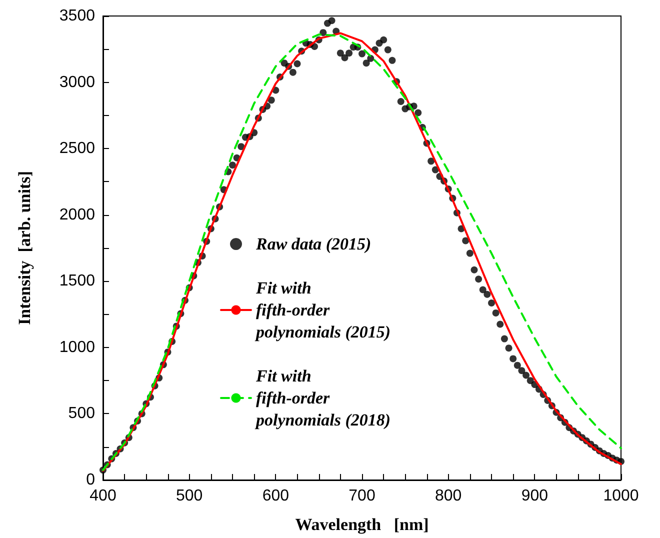  I want to click on x-tick-label: 800, so click(448, 496).